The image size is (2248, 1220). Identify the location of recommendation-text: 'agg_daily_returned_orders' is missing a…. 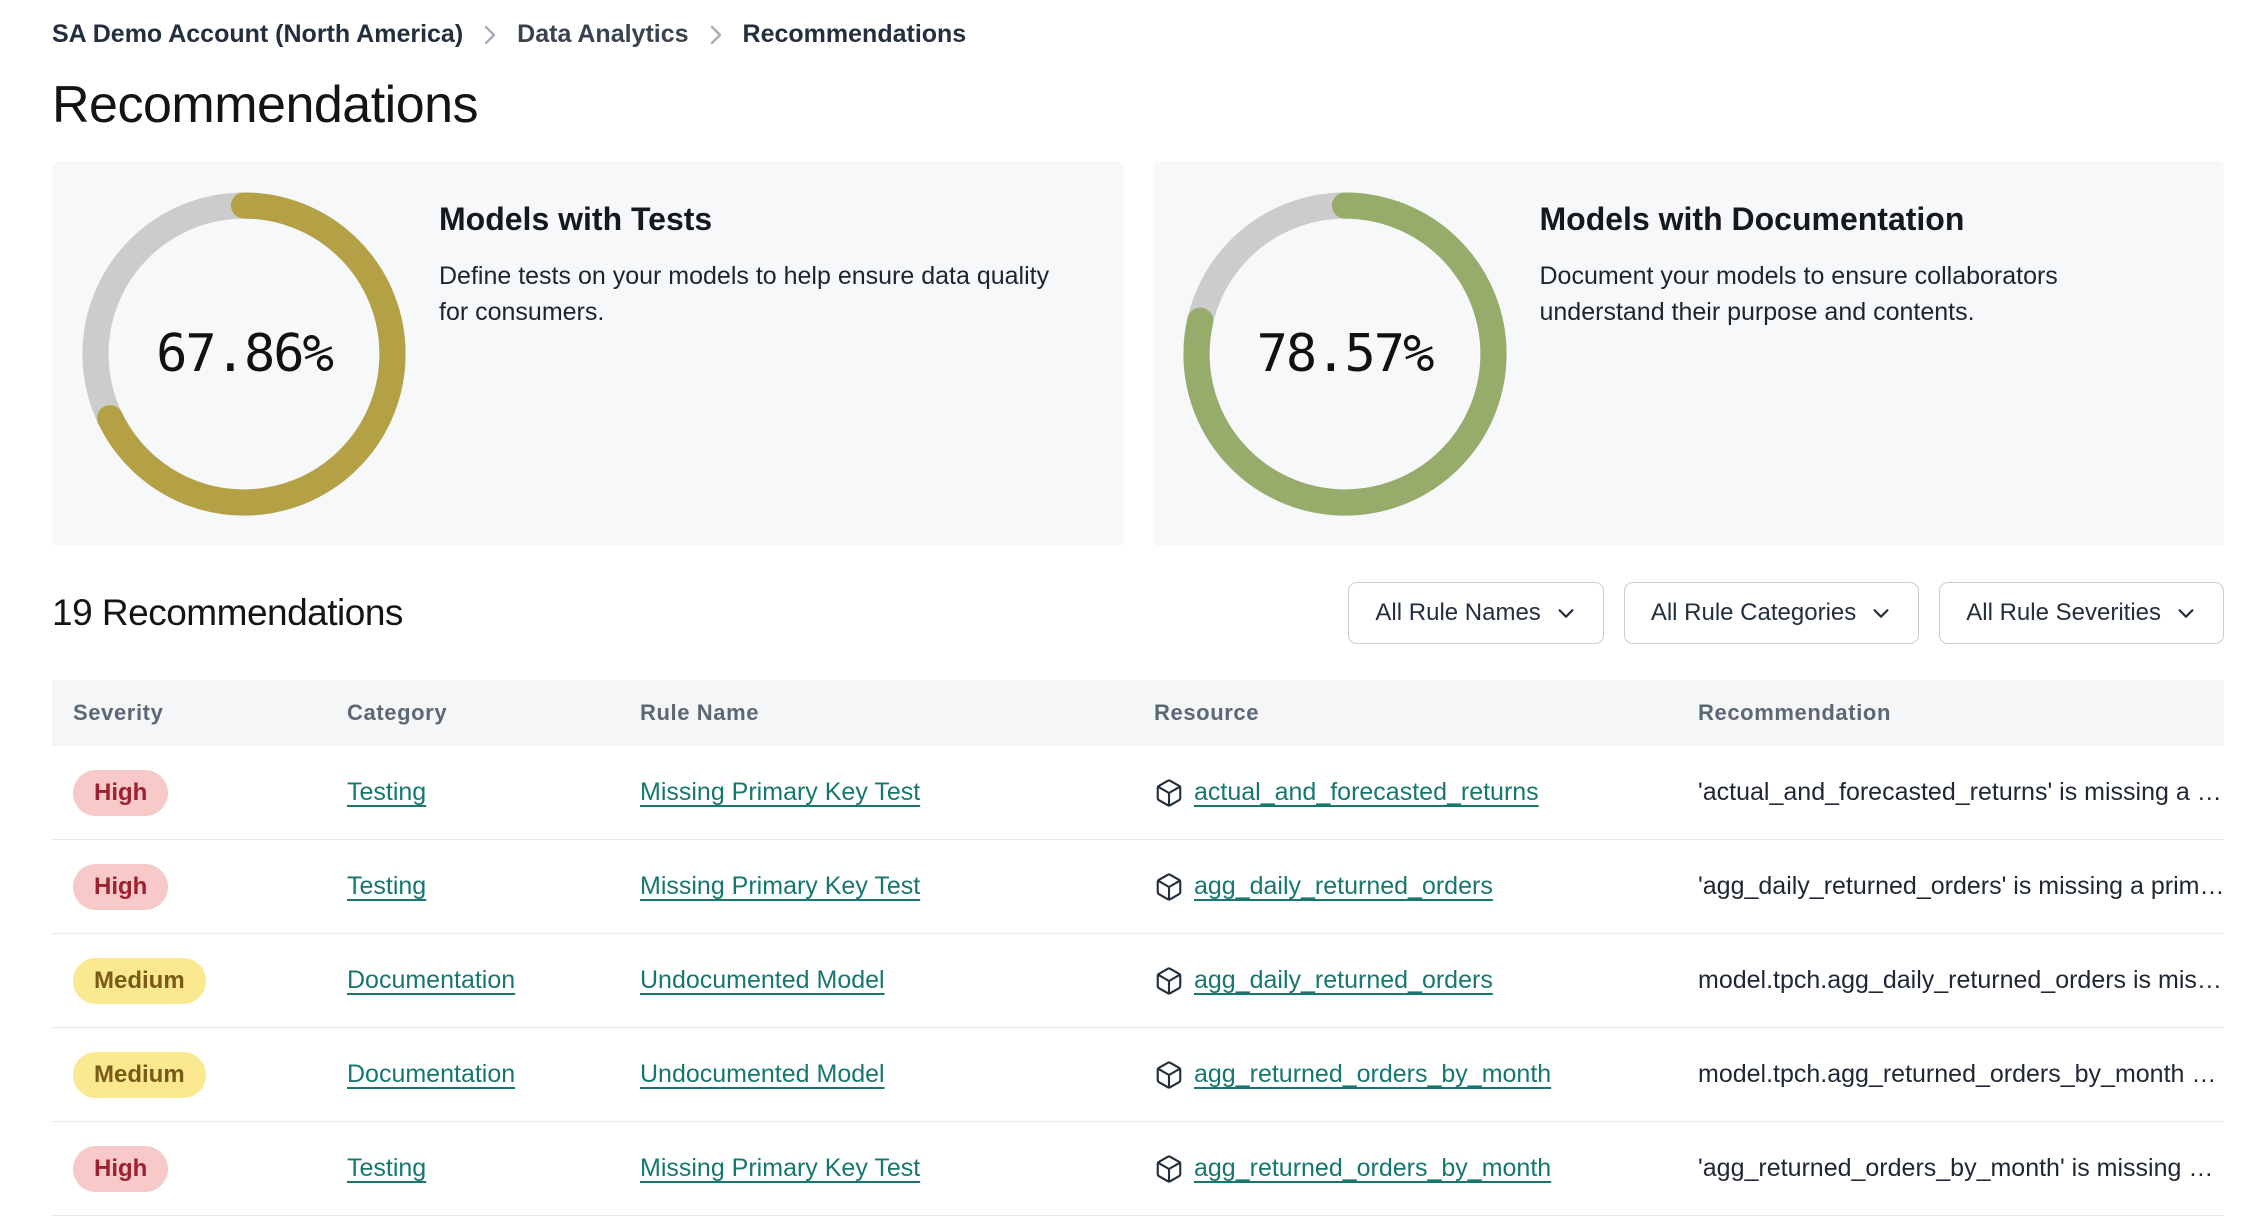
(1961, 886).